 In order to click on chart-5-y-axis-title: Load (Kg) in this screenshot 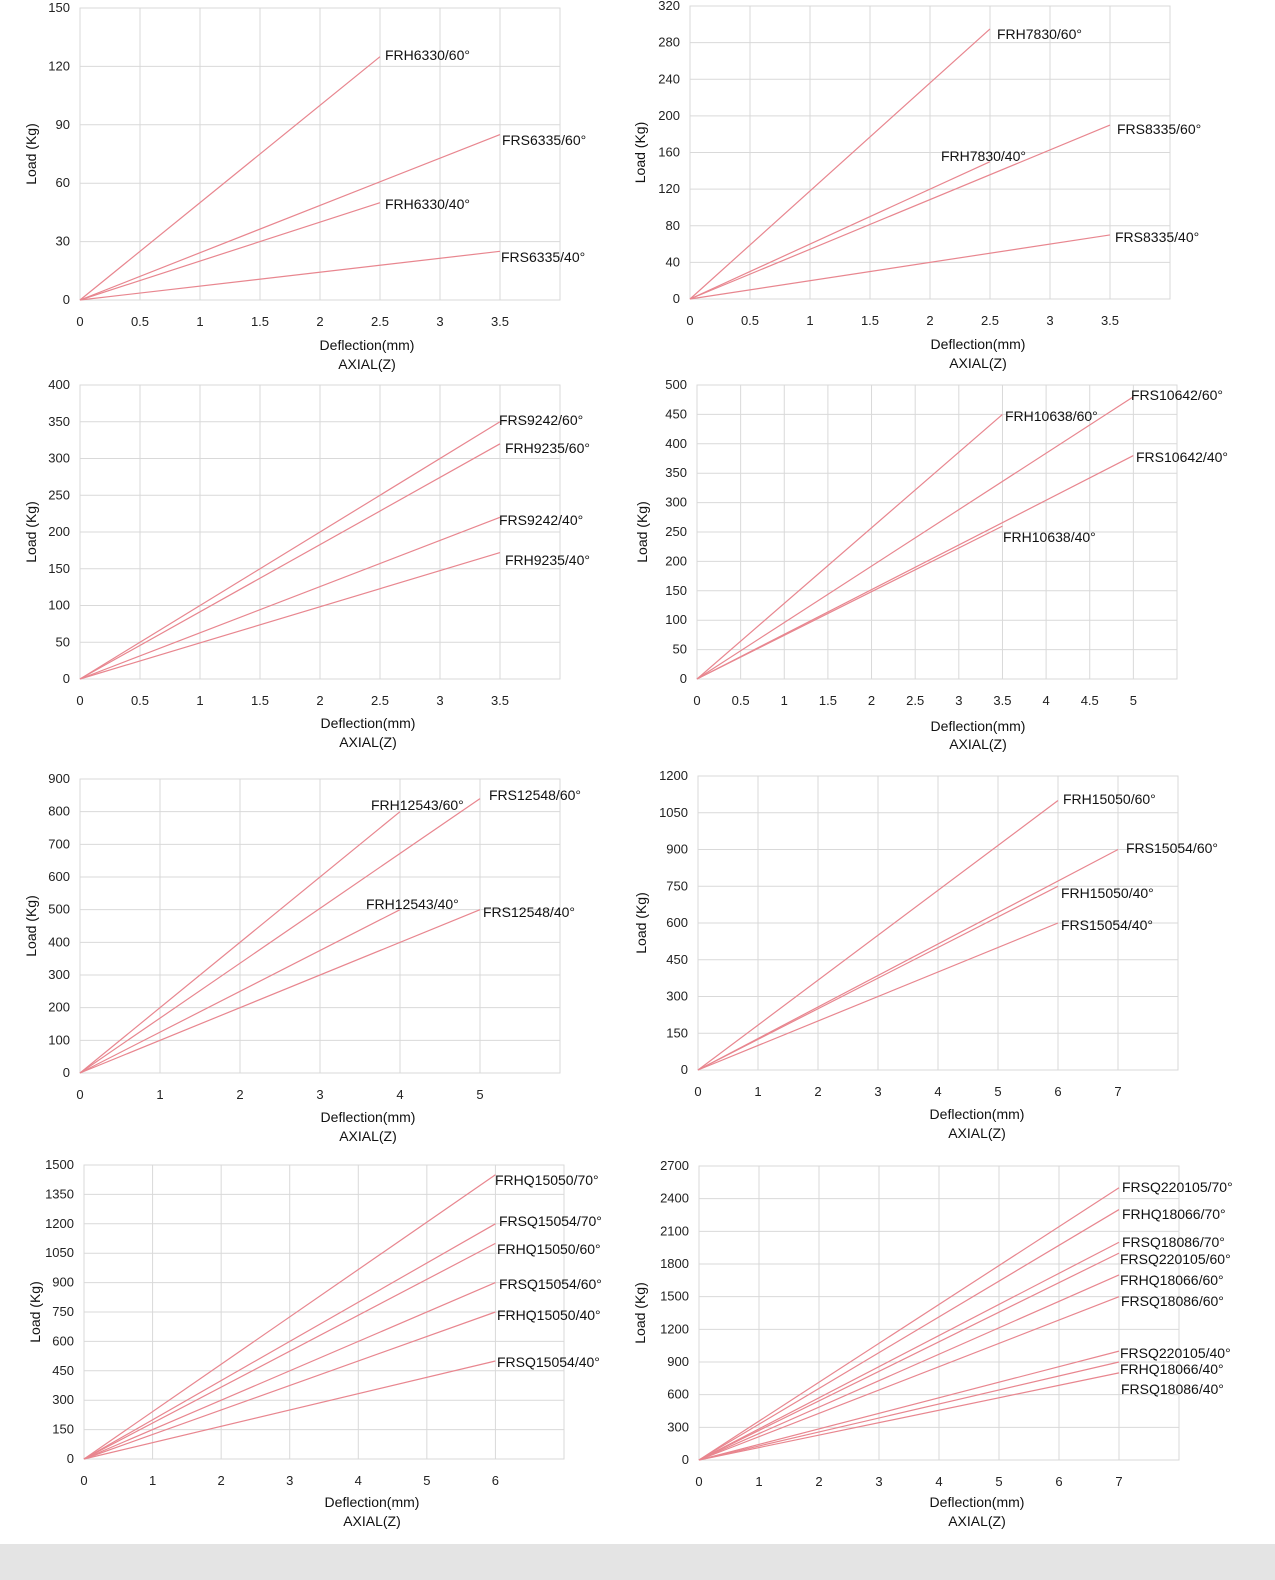, I will do `click(31, 925)`.